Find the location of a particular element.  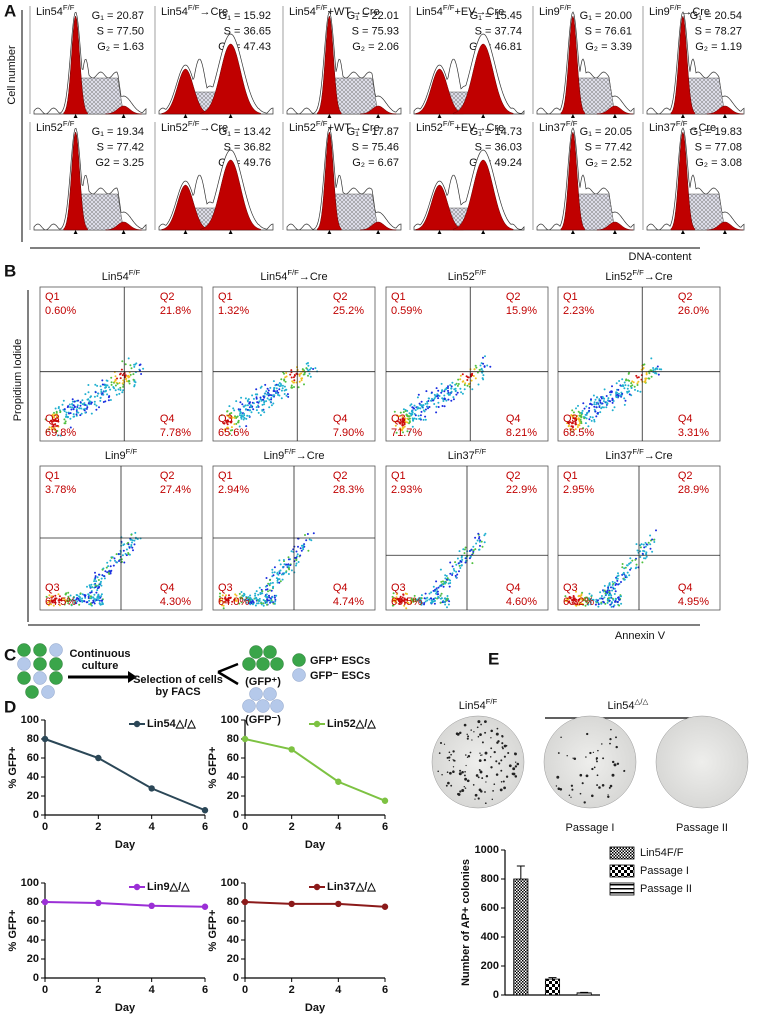

stat-text: S = 36.03 is located at coordinates (498, 147).